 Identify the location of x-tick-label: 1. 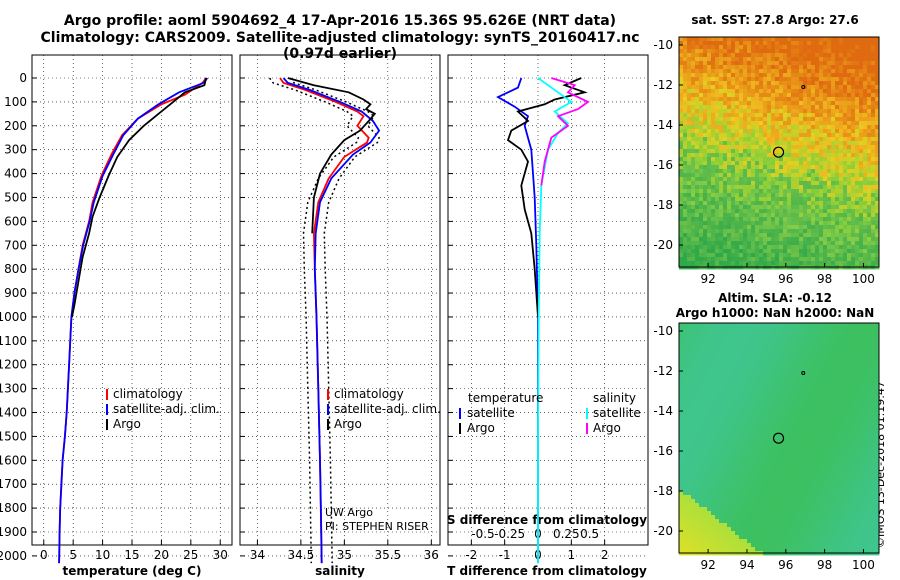
(572, 555).